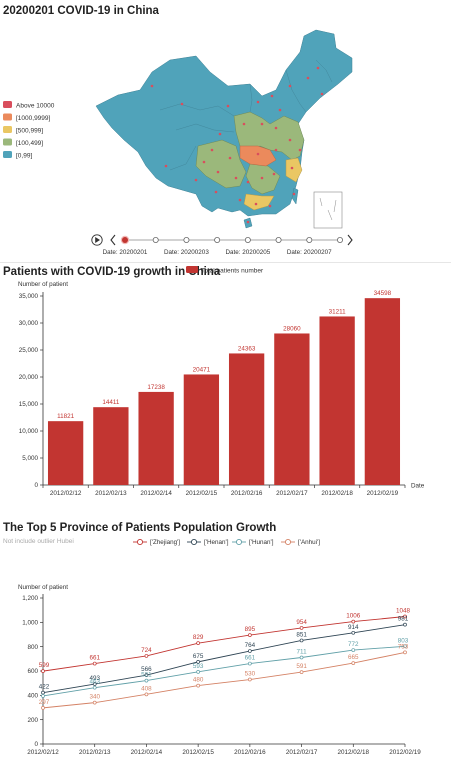 Image resolution: width=451 pixels, height=765 pixels. What do you see at coordinates (113, 240) in the screenshot?
I see `chevron-left-icon` at bounding box center [113, 240].